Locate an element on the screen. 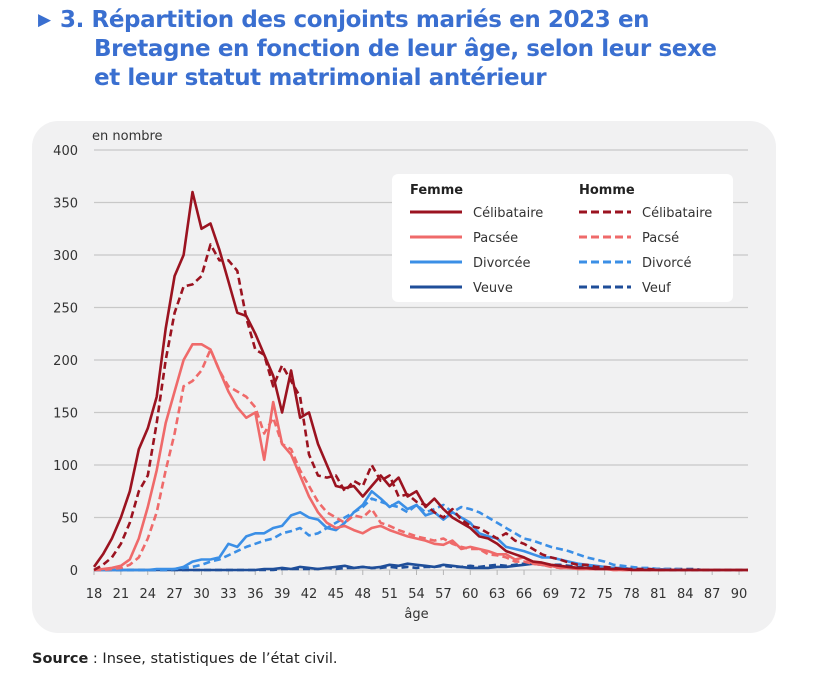 The image size is (832, 694). y-tick-label: 350 is located at coordinates (65, 204).